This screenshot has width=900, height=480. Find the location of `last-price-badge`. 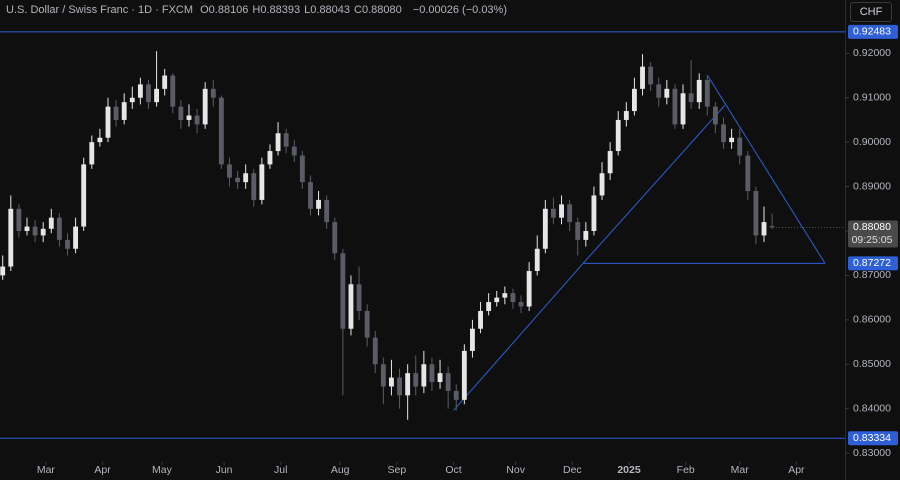

last-price-badge is located at coordinates (873, 234).